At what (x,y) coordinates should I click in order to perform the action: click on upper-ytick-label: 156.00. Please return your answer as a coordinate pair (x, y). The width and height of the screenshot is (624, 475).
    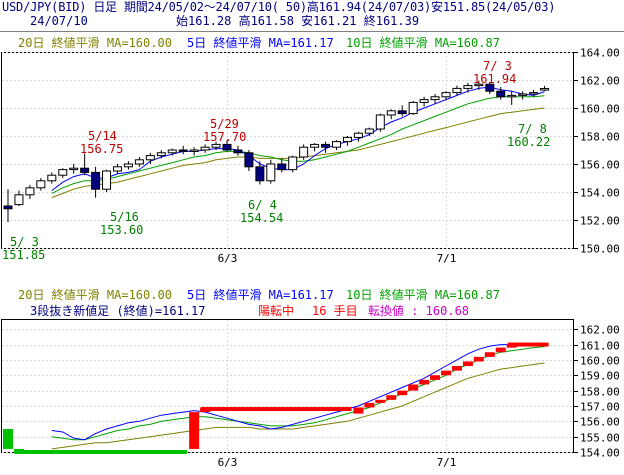
    Looking at the image, I should click on (600, 165).